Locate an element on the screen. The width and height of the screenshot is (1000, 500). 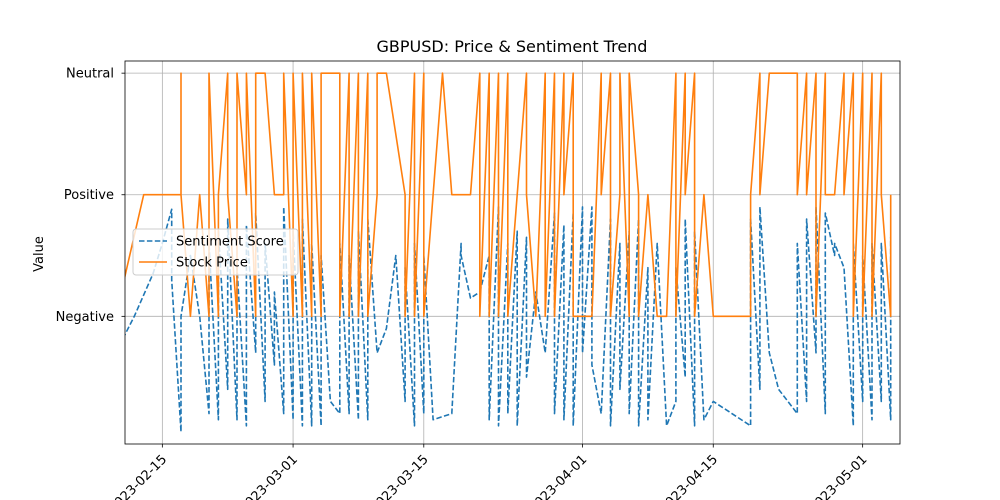
y-tick-label: Negative is located at coordinates (85, 317).